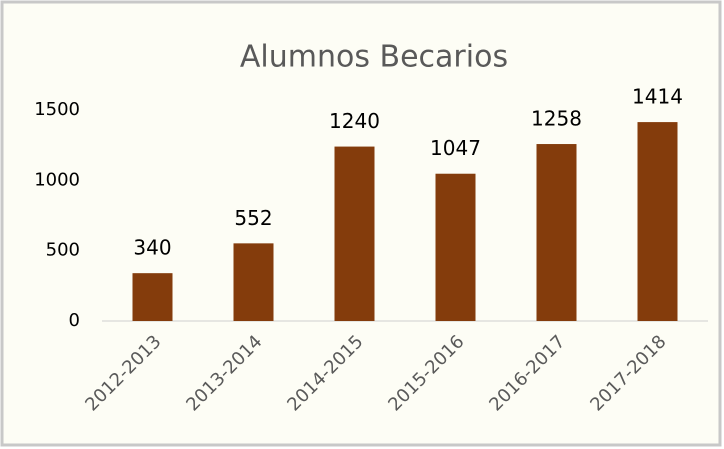 The width and height of the screenshot is (724, 449). I want to click on data-label: 1258, so click(556, 119).